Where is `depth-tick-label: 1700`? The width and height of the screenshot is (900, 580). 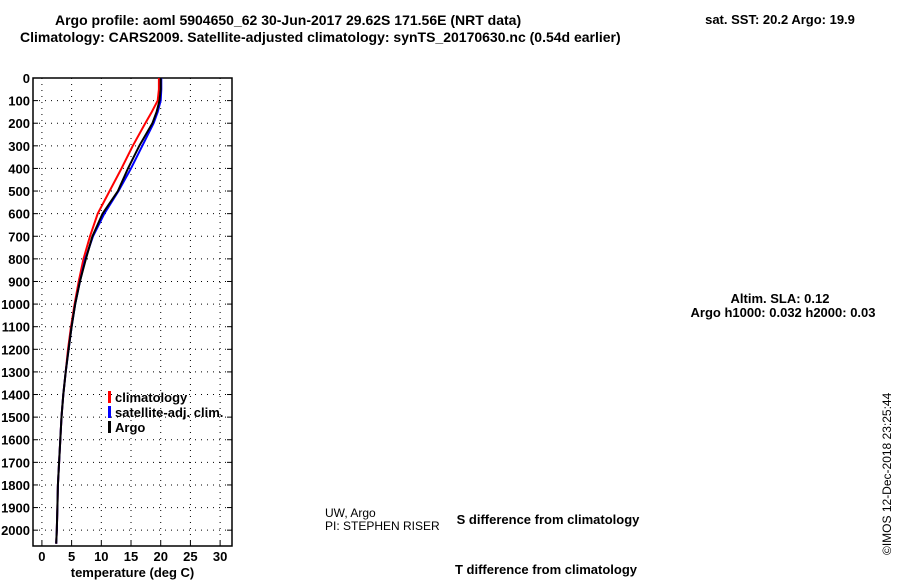
depth-tick-label: 1700 is located at coordinates (15, 462).